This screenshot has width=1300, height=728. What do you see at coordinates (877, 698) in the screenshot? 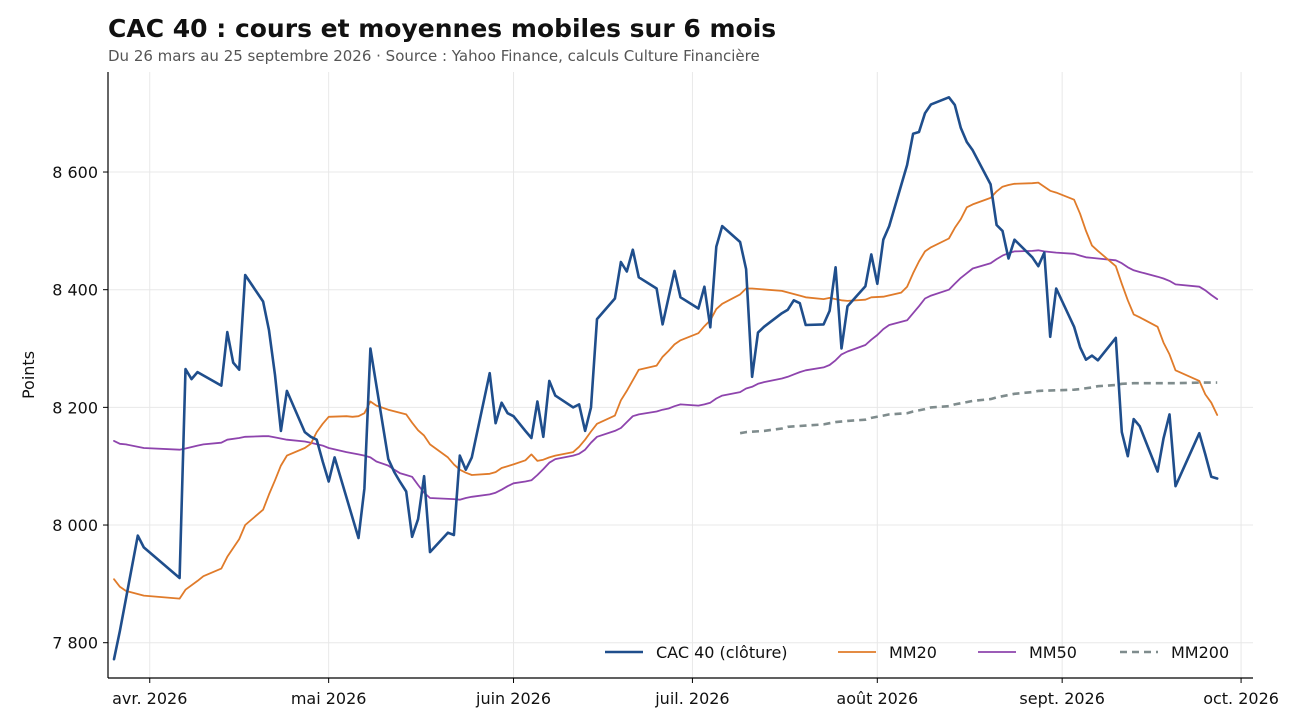
I see `x-tick-label: août 2026` at bounding box center [877, 698].